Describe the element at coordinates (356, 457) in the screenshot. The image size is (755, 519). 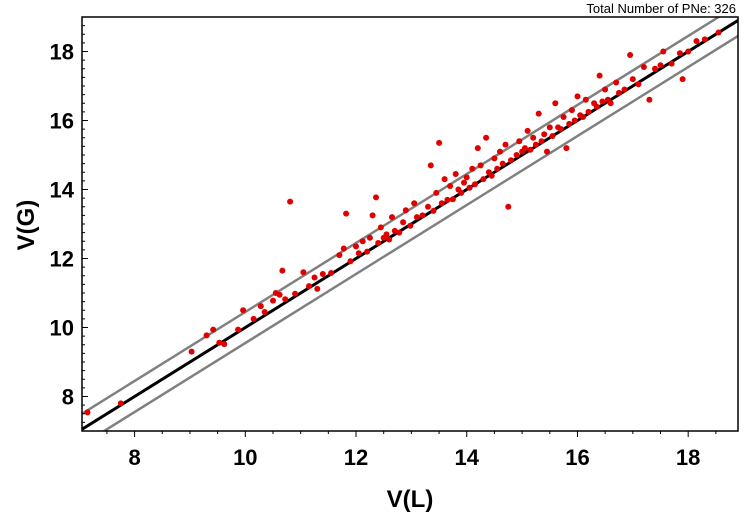
I see `x-tick-label: 12` at that location.